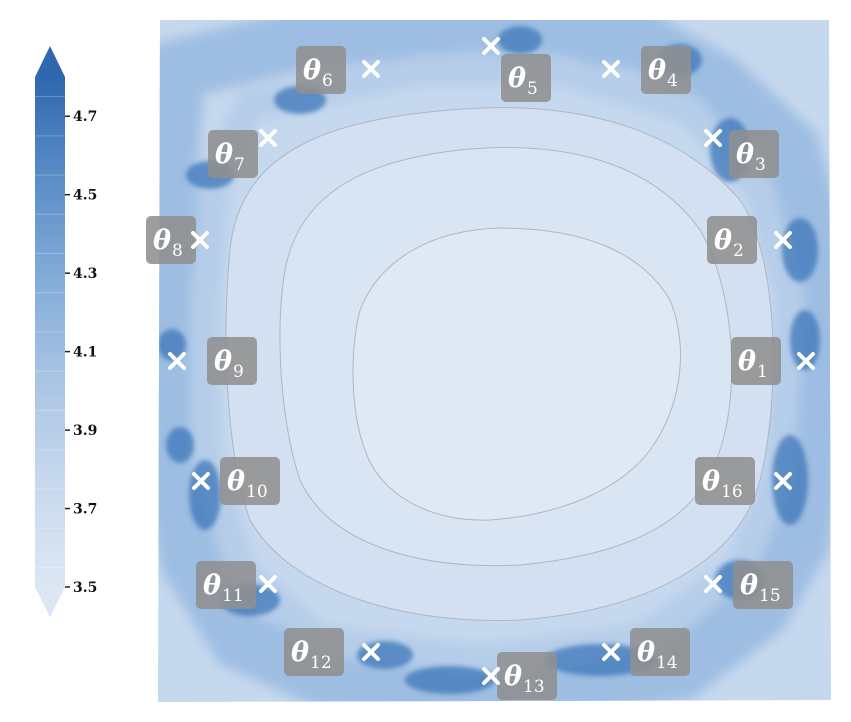 This screenshot has height=722, width=851. What do you see at coordinates (212, 361) in the screenshot?
I see `sensor-9: θ9` at bounding box center [212, 361].